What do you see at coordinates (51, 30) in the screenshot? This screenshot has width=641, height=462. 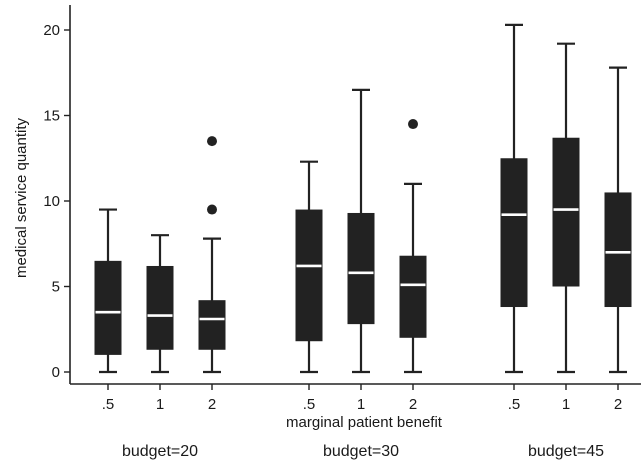 I see `y-tick-label: 20` at bounding box center [51, 30].